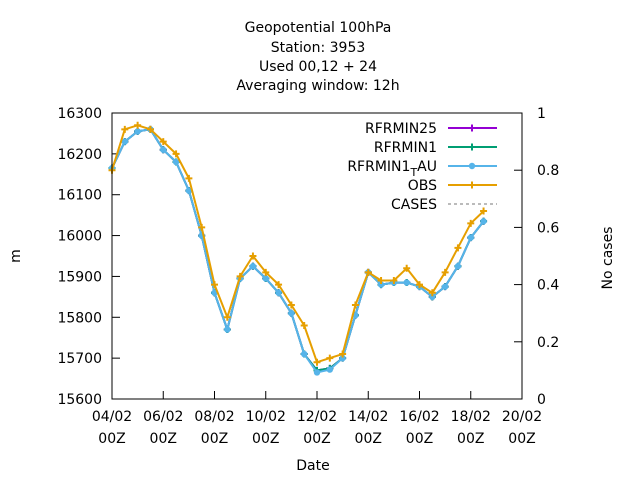  What do you see at coordinates (548, 343) in the screenshot?
I see `y2-tick-label: 0.2` at bounding box center [548, 343].